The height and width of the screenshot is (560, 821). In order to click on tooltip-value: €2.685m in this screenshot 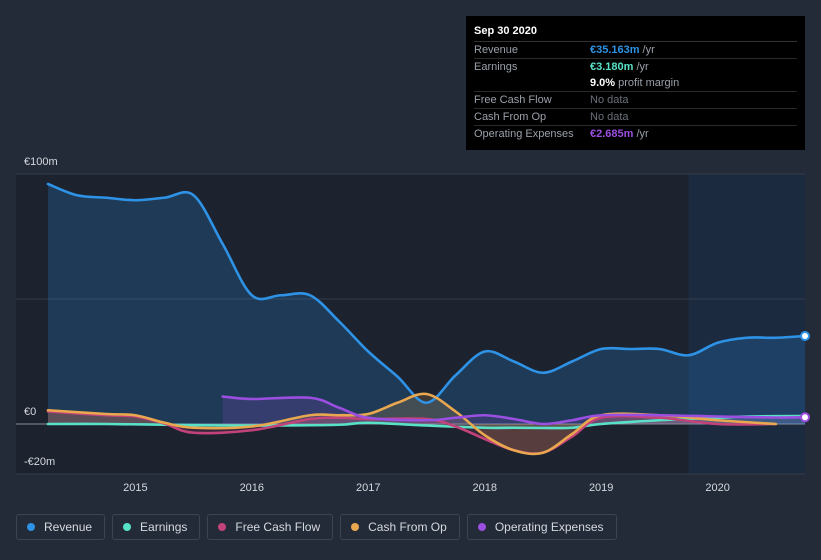, I will do `click(612, 134)`.